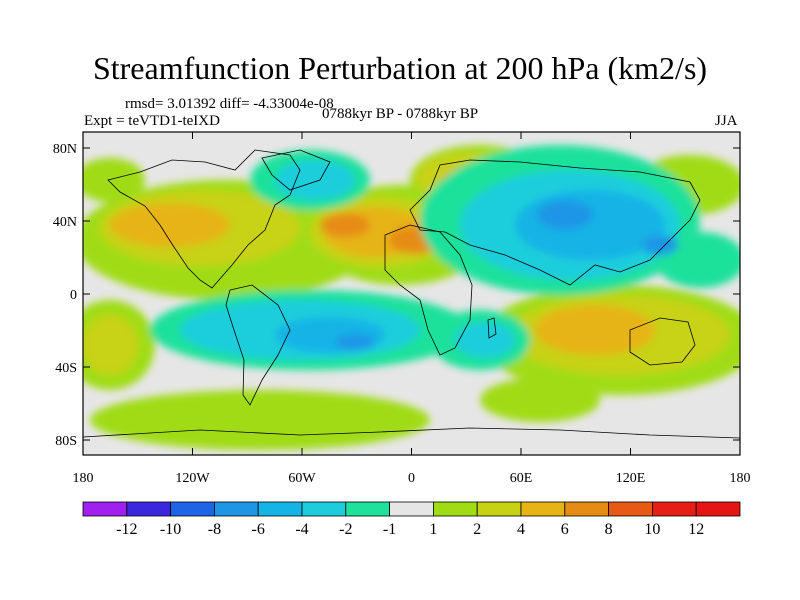 The width and height of the screenshot is (800, 600). I want to click on pos-region-southern-ocean, so click(260, 420).